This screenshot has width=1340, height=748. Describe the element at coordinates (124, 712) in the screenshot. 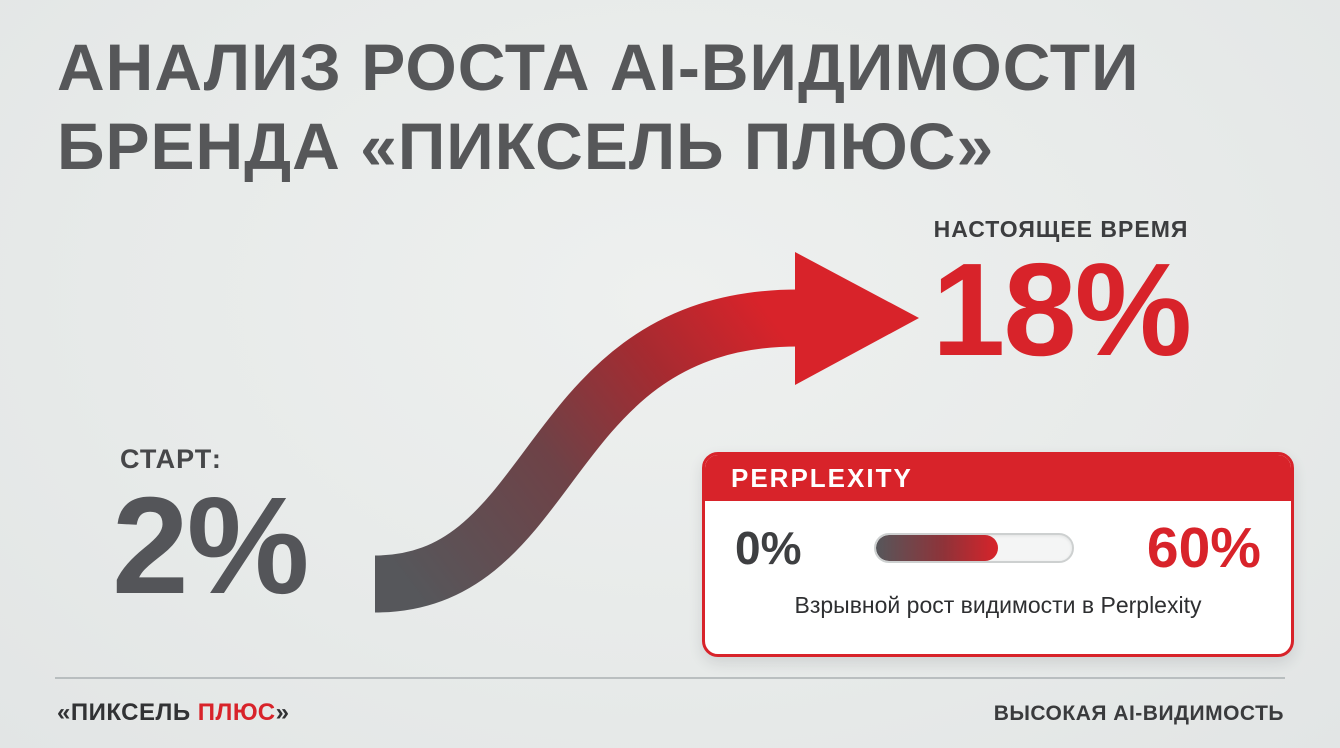

I see `footer-brand-part1: «ПИКСЕЛЬ` at that location.